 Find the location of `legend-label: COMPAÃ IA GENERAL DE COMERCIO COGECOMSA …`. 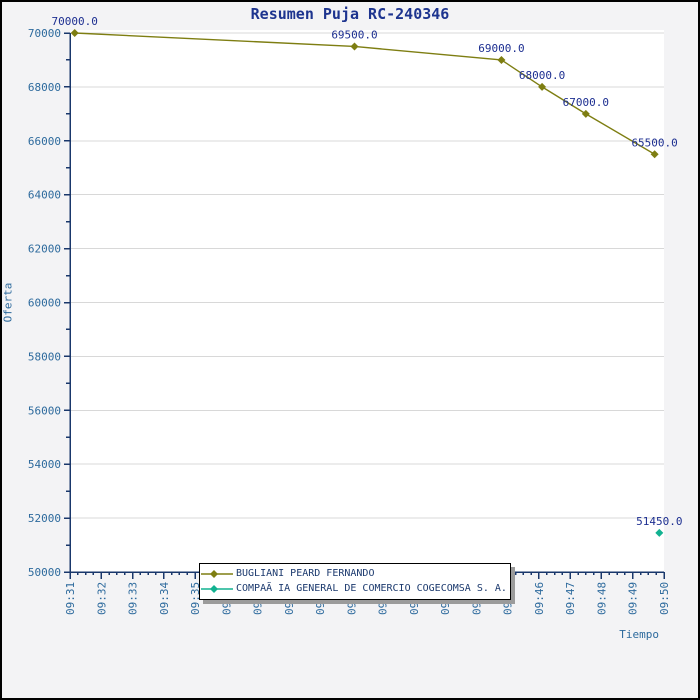

legend-label: COMPAÃ IA GENERAL DE COMERCIO COGECOMSA … is located at coordinates (371, 588).